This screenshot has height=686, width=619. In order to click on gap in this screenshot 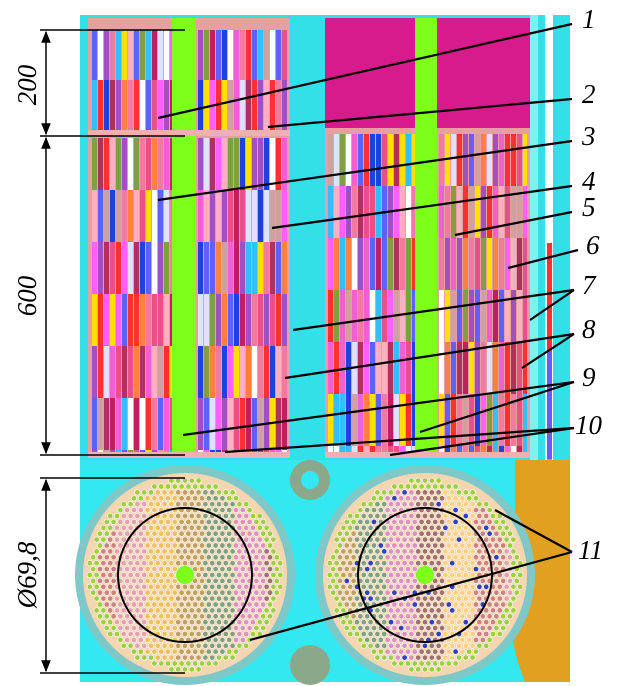, I will do `click(534, 237)`.